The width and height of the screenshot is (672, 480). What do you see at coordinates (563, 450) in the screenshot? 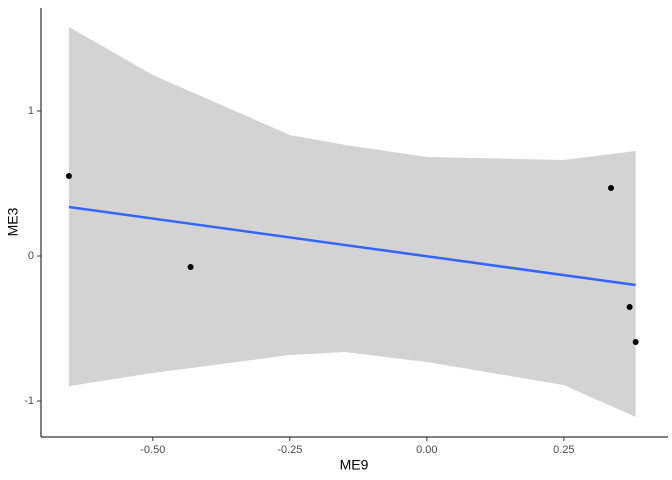
I see `x-tick-label: 0.25` at bounding box center [563, 450].